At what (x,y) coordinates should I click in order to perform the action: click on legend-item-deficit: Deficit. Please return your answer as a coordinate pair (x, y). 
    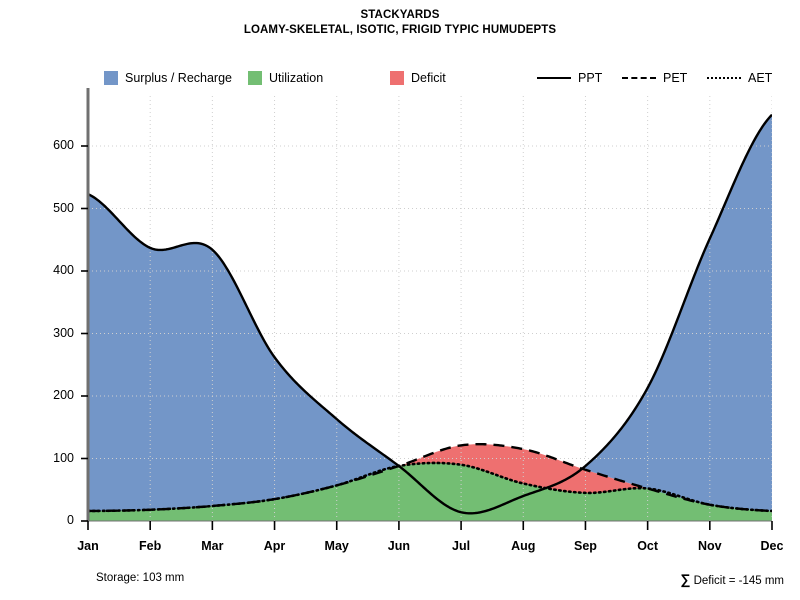
    Looking at the image, I should click on (418, 78).